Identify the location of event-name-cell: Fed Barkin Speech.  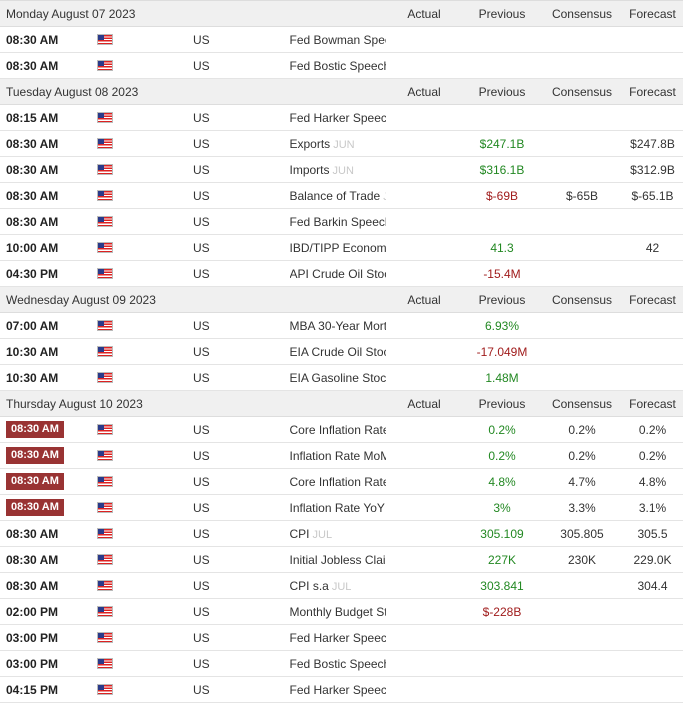
(338, 221).